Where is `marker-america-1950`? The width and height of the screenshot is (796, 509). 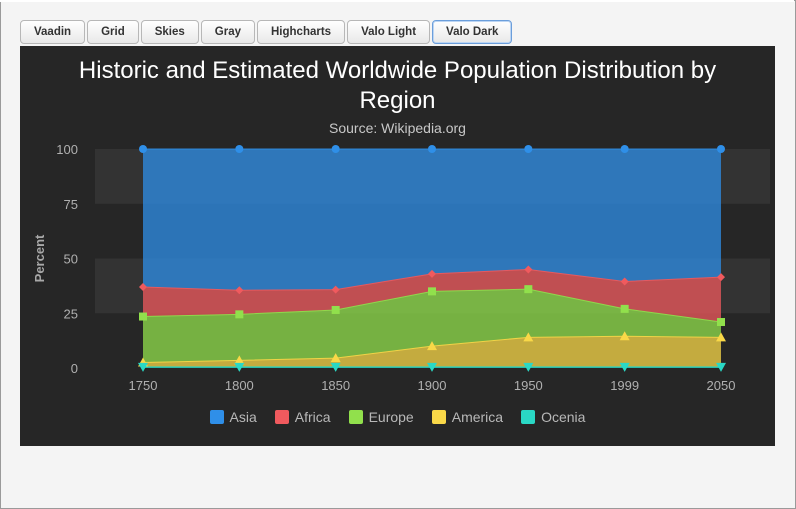 marker-america-1950 is located at coordinates (528, 337).